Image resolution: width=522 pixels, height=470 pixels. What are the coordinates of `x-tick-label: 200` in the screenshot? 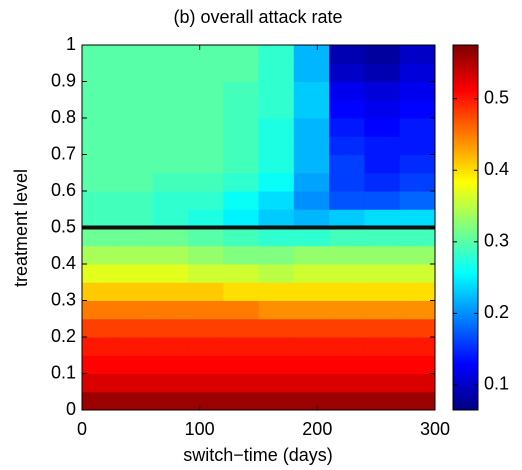 It's located at (317, 429).